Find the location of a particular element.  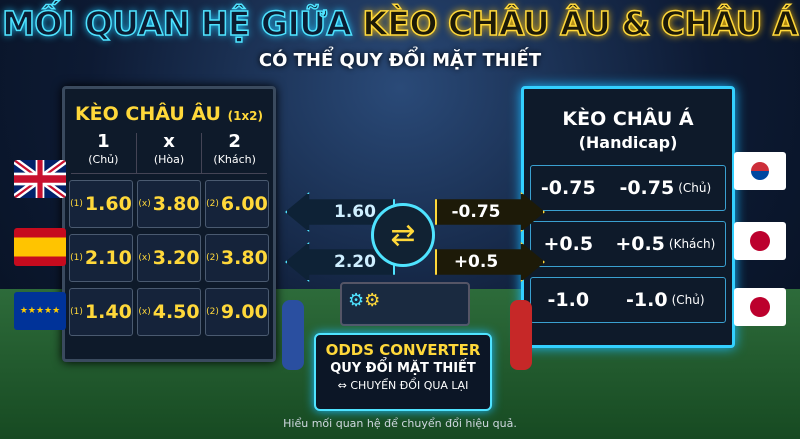

odds-row: (1) 2.10 (x) 3.20 (2) 3.80 is located at coordinates (169, 258).